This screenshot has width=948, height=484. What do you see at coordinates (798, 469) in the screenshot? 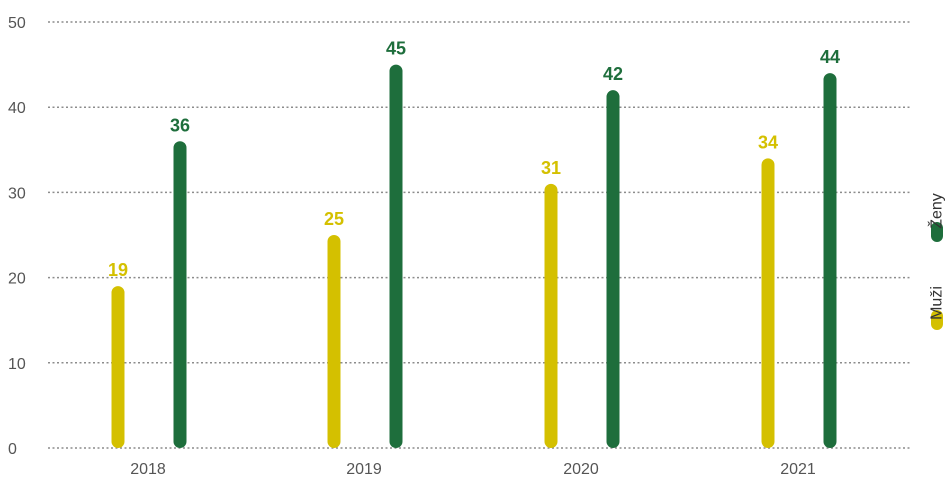
I see `x-tick-label: 2021` at bounding box center [798, 469].